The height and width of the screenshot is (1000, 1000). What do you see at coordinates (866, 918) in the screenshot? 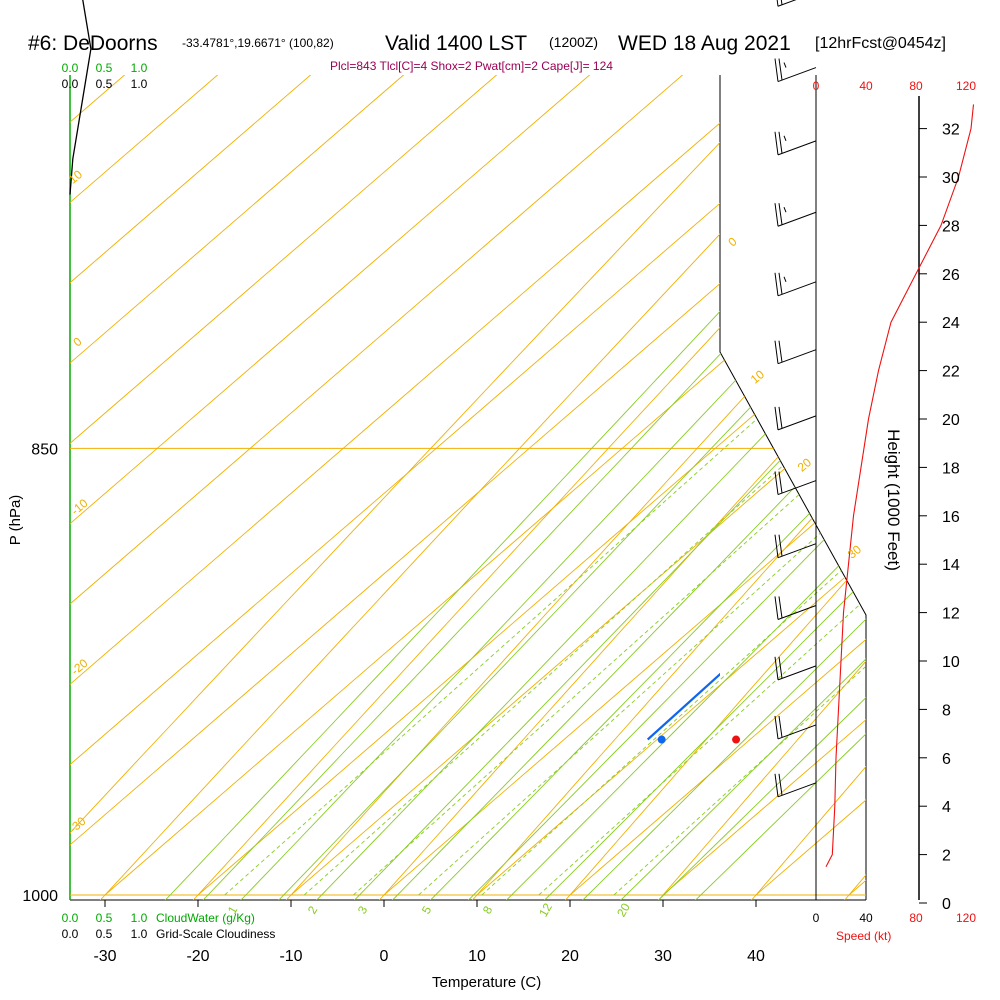
I see `speed-tick-bottom: 40` at bounding box center [866, 918].